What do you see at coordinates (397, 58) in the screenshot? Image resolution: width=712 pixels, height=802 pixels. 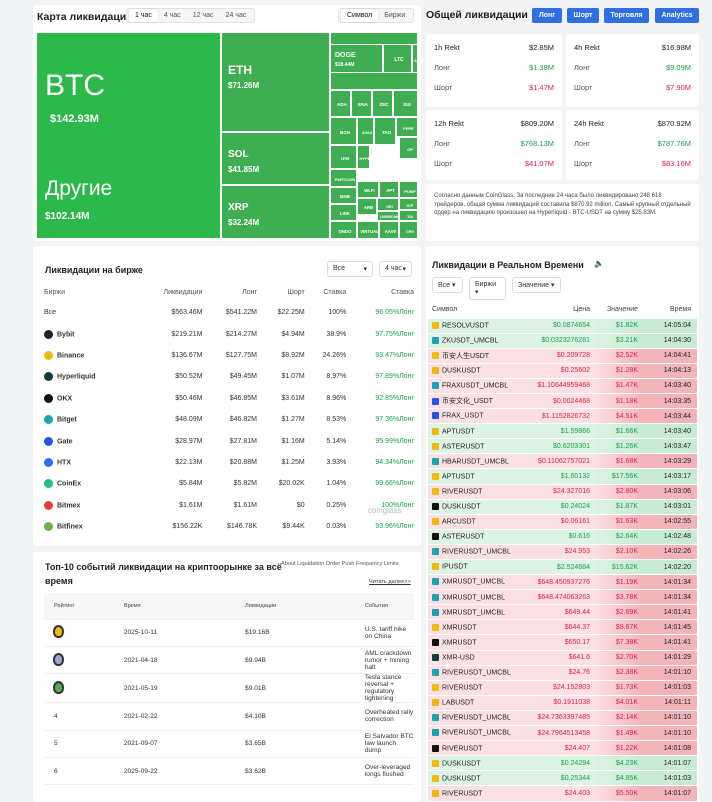 I see `tile-ltc: LTC` at bounding box center [397, 58].